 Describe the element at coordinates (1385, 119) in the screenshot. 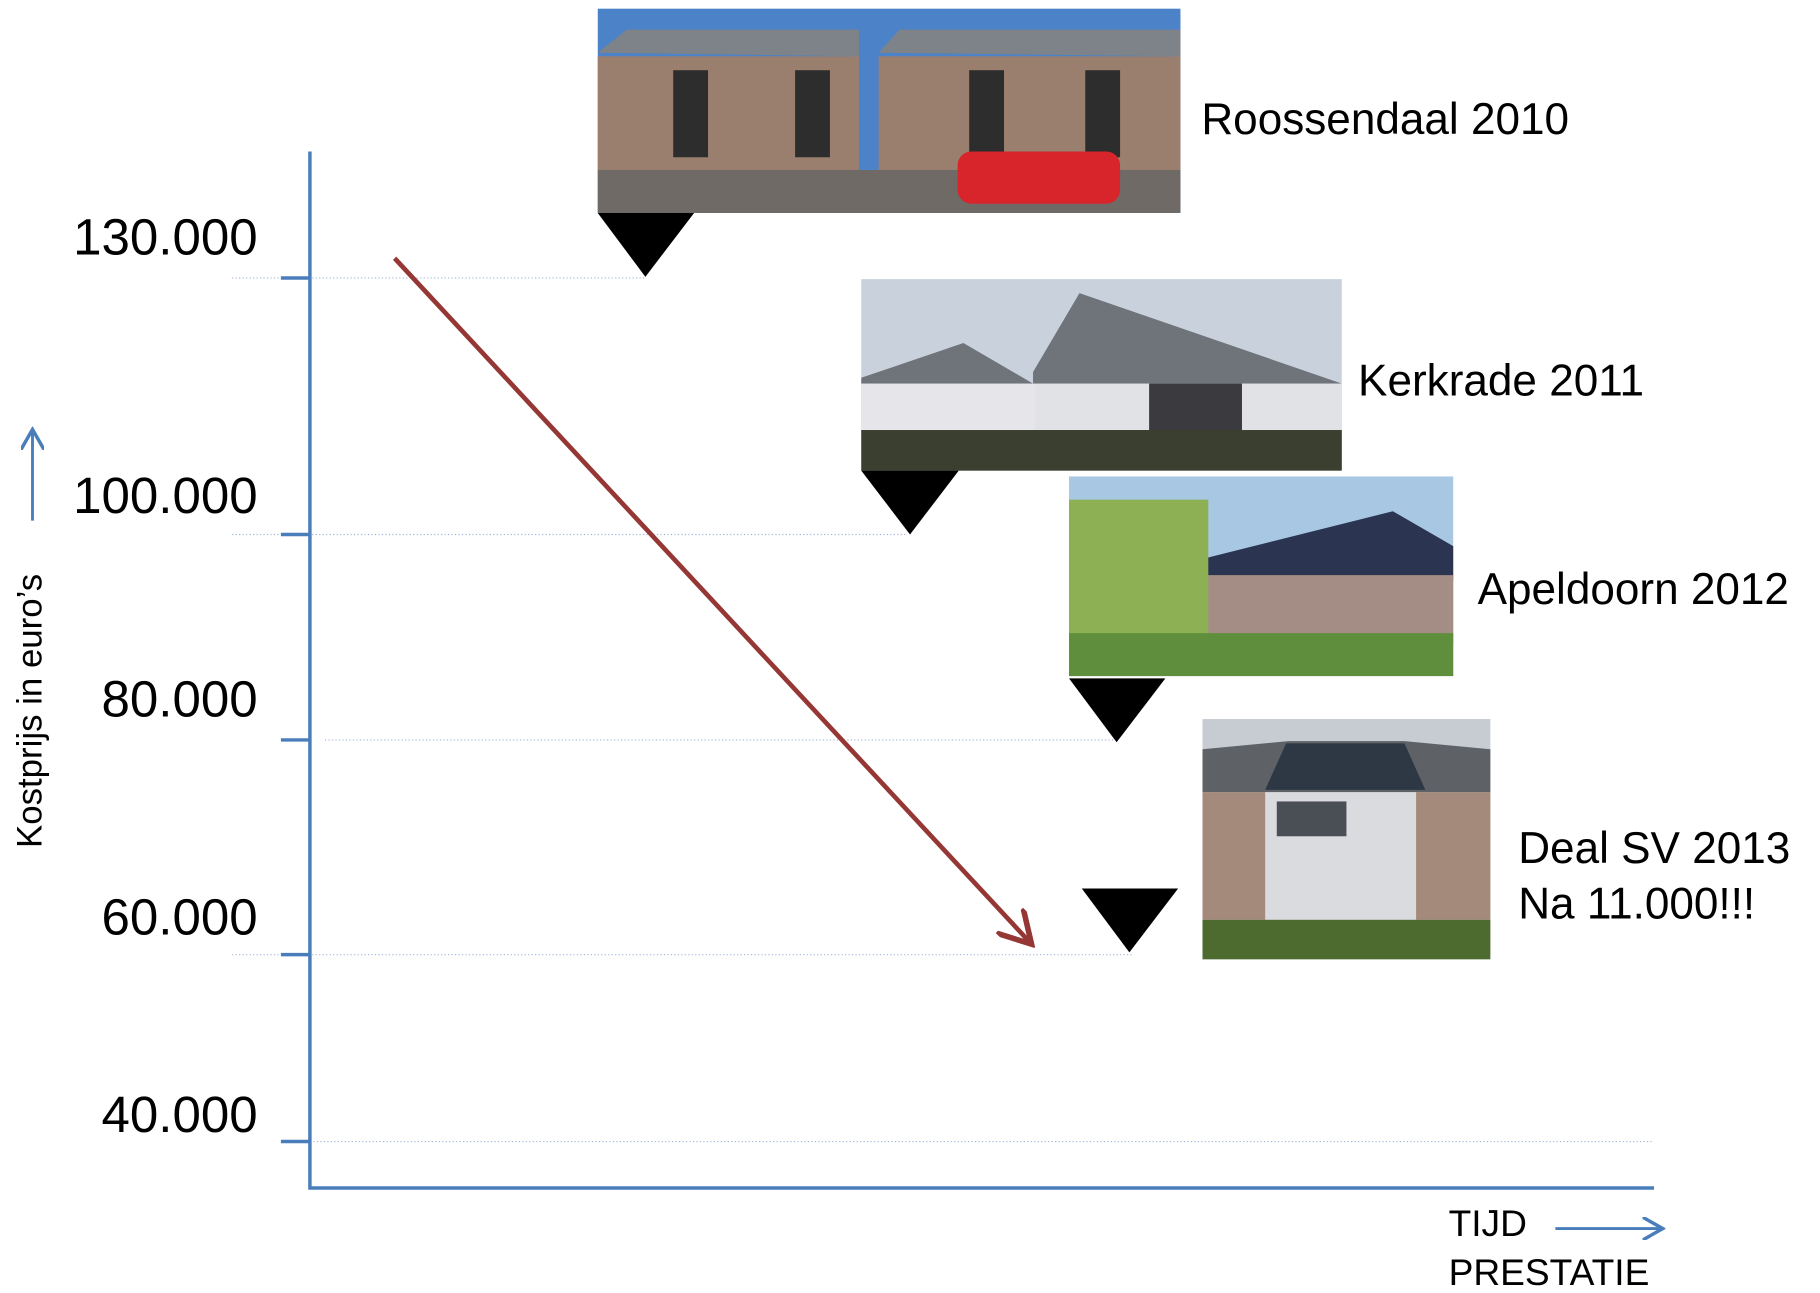

I see `project-label: Roossendaal 2010` at that location.